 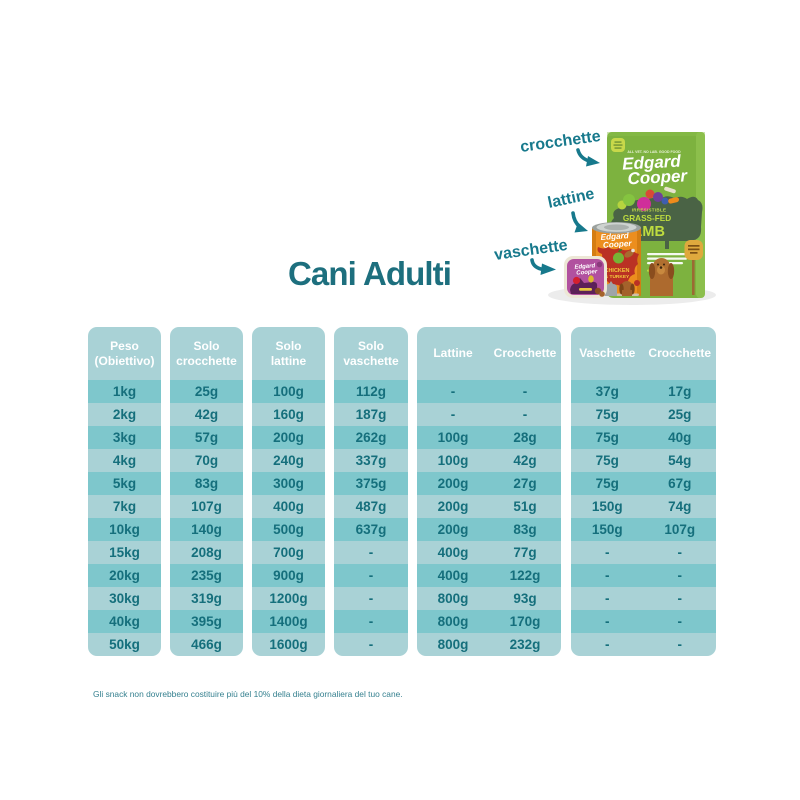 I want to click on svg-text: IRRESISTIBLE, so click(x=649, y=210).